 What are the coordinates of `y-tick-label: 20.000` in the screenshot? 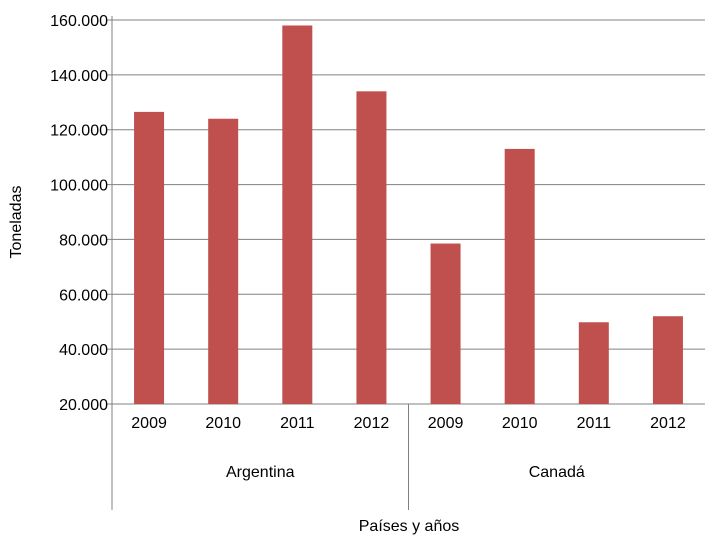 It's located at (83, 405).